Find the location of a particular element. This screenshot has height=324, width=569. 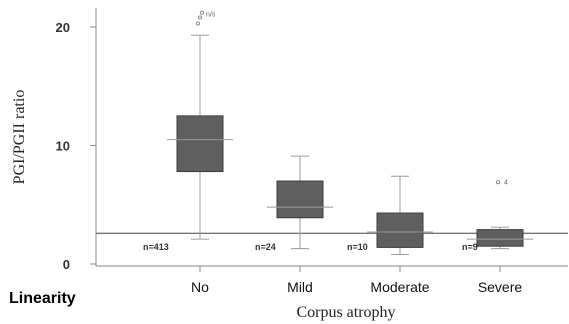

y-ticks: 0 10 20 is located at coordinates (76, 146).